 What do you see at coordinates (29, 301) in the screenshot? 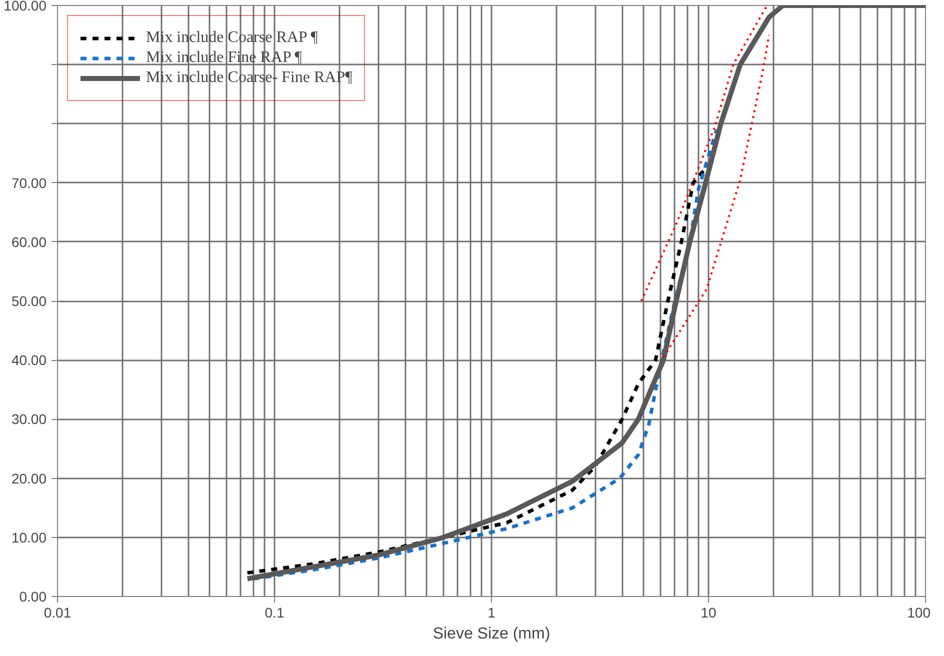
I see `y-tick-label: 50.00` at bounding box center [29, 301].